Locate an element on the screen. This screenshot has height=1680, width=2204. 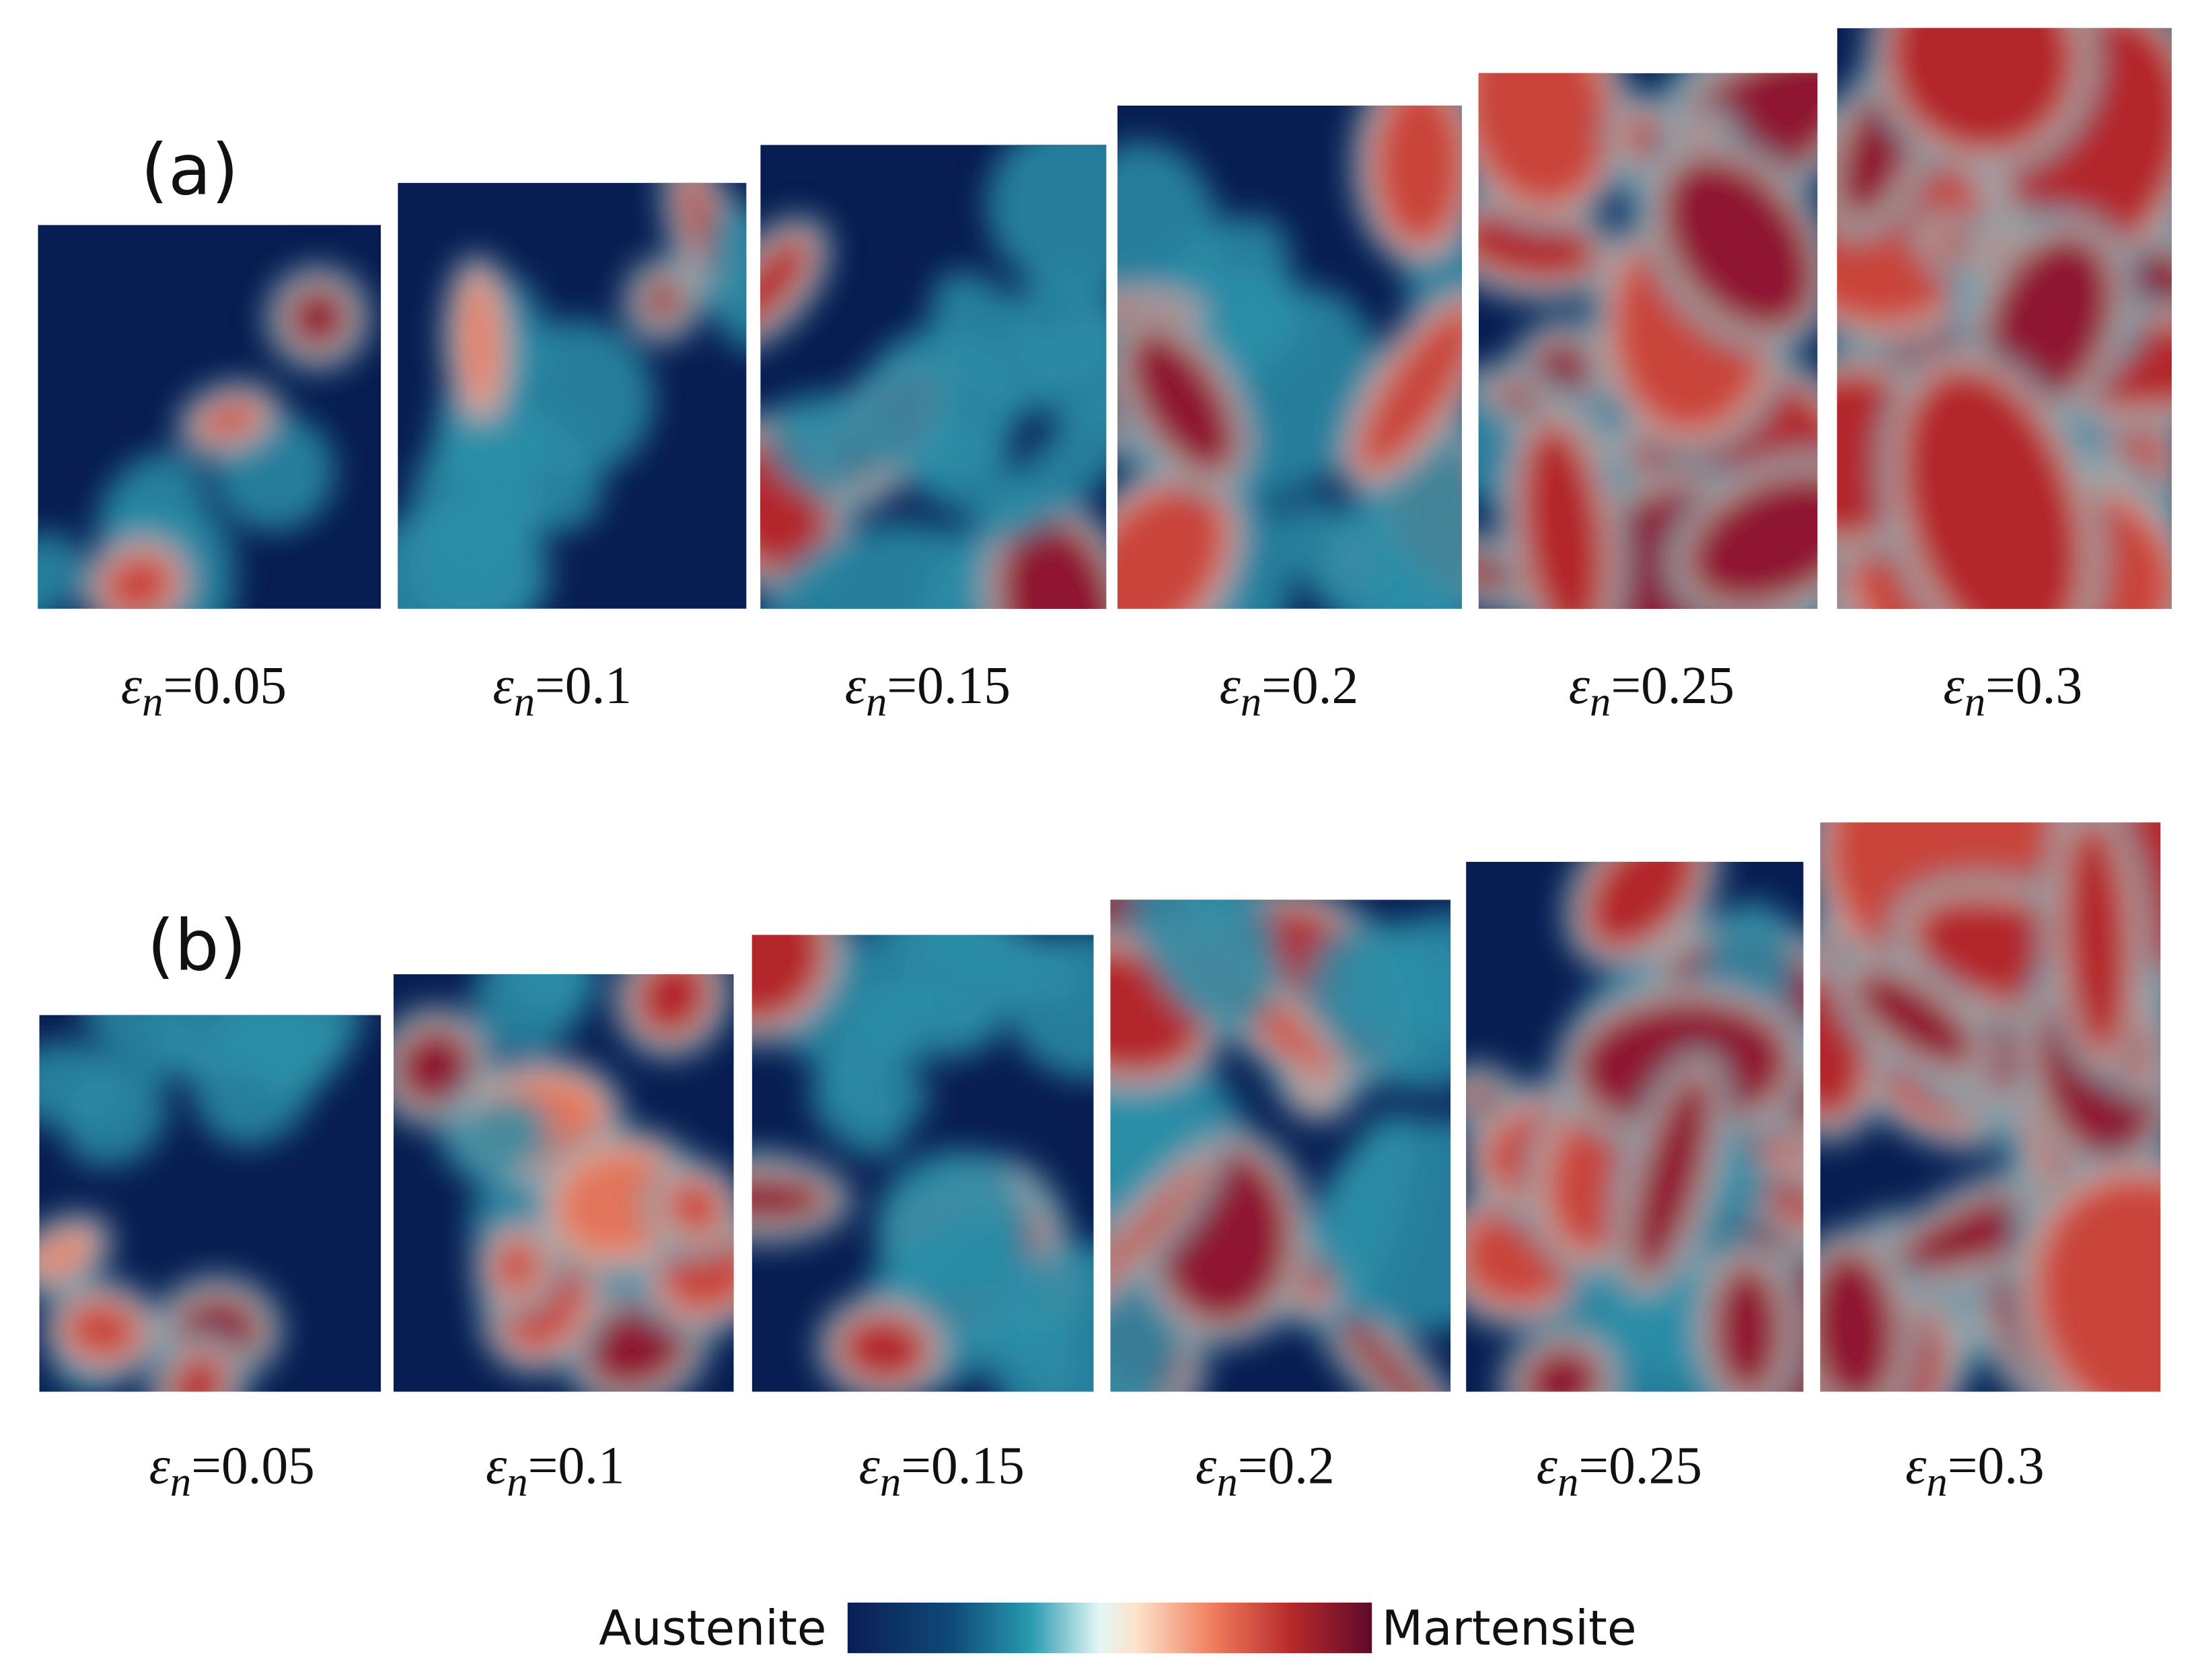
colorbar-right-label: Martensite is located at coordinates (1509, 1629).